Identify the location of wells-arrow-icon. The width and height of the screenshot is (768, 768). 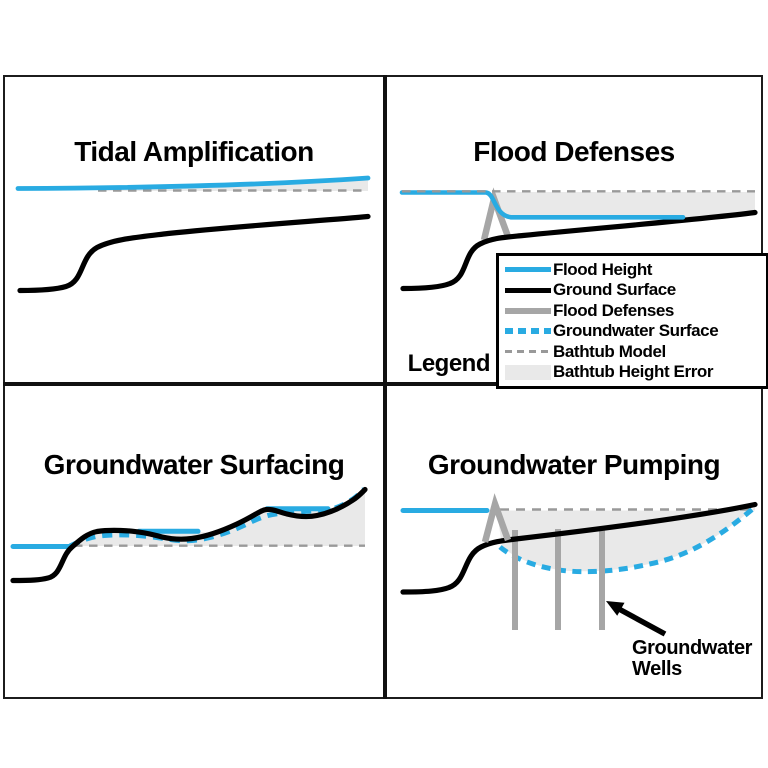
(636, 619).